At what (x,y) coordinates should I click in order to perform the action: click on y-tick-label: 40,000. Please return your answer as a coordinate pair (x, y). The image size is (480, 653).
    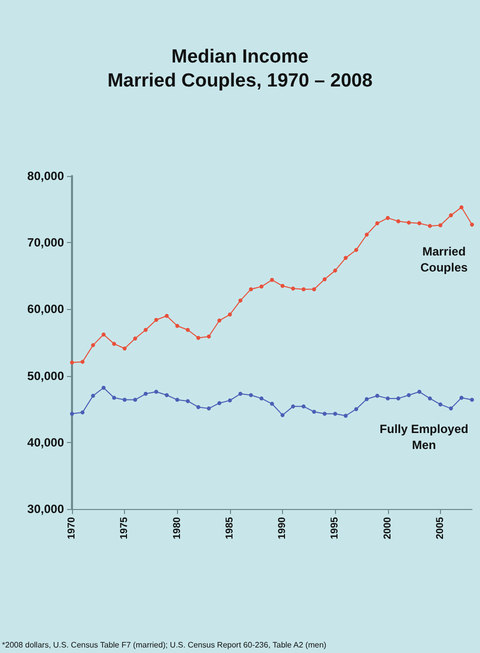
    Looking at the image, I should click on (45, 442).